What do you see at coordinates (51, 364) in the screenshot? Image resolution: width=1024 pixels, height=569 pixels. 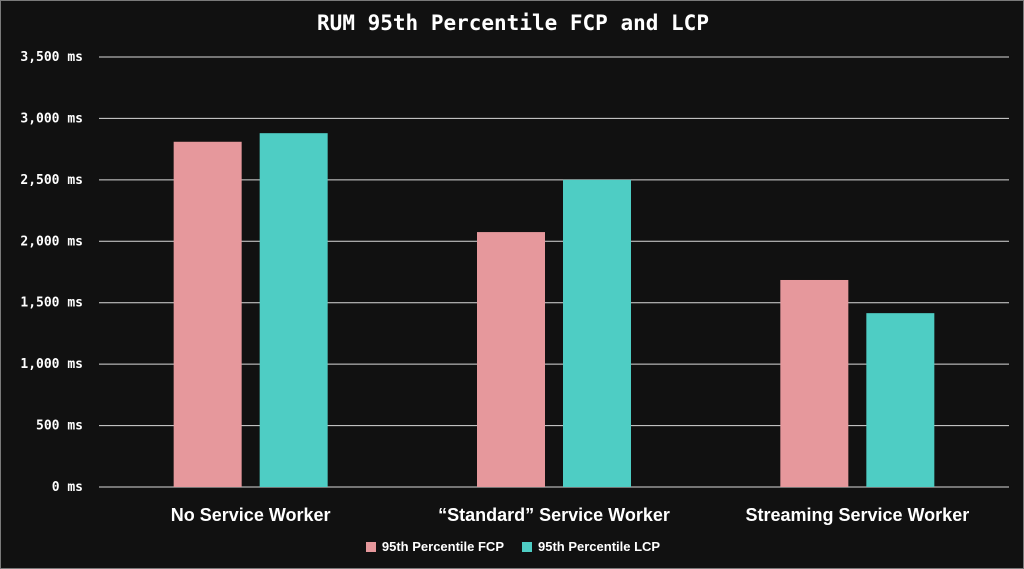 I see `y-tick-label: 1,000 ms` at bounding box center [51, 364].